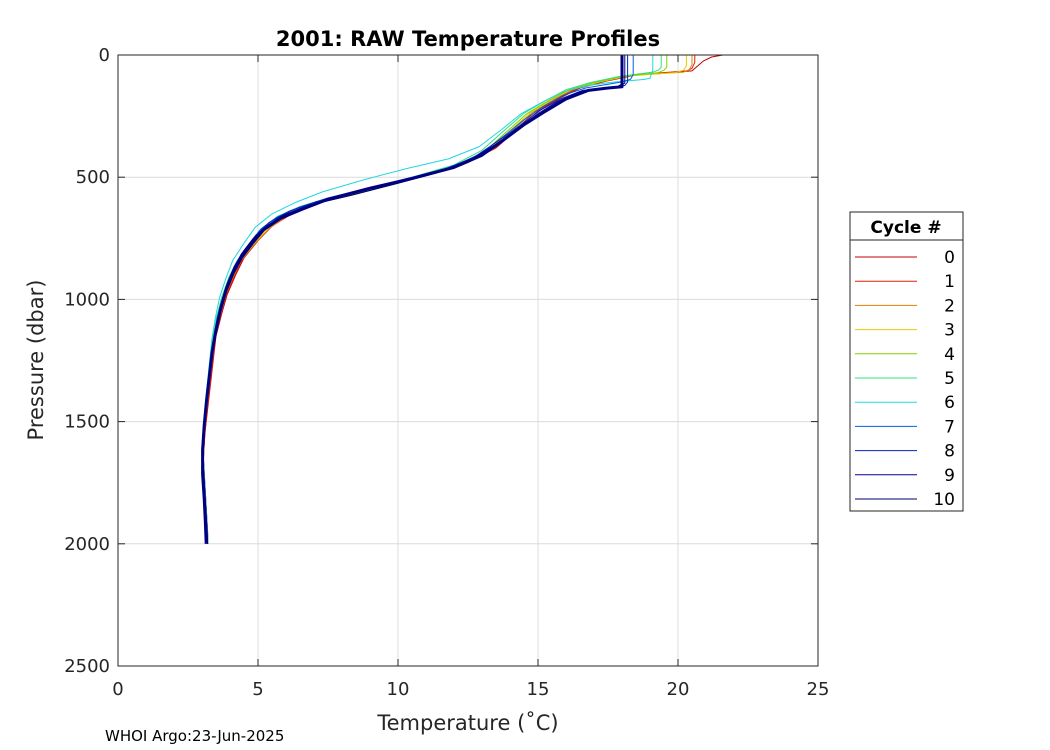 Image resolution: width=1050 pixels, height=750 pixels. Describe the element at coordinates (818, 689) in the screenshot. I see `x-tick-label: 25` at that location.